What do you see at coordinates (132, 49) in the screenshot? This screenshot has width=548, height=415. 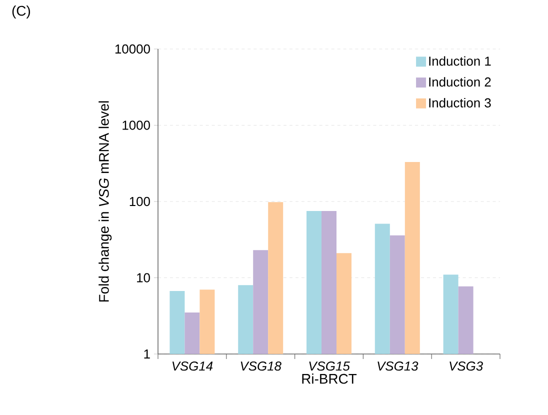 I see `y-tick-label: 10000` at bounding box center [132, 49].